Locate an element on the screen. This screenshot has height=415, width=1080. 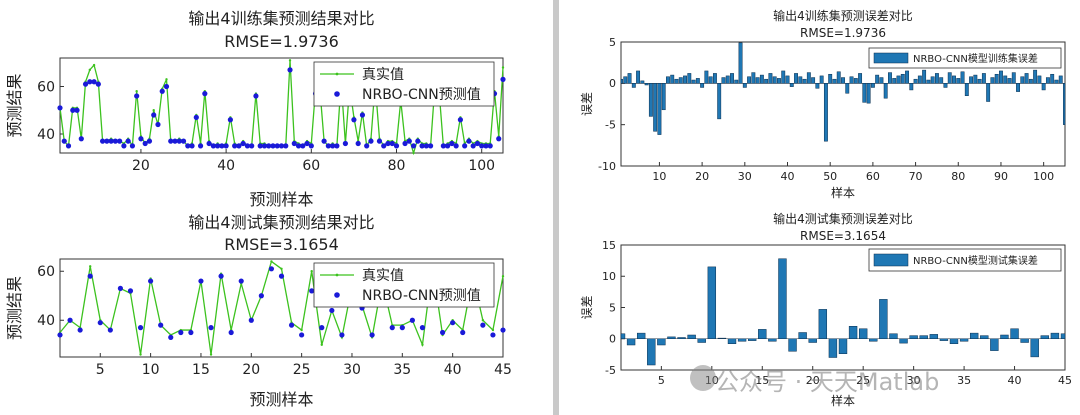
x-tick-label: 60 is located at coordinates (311, 166).